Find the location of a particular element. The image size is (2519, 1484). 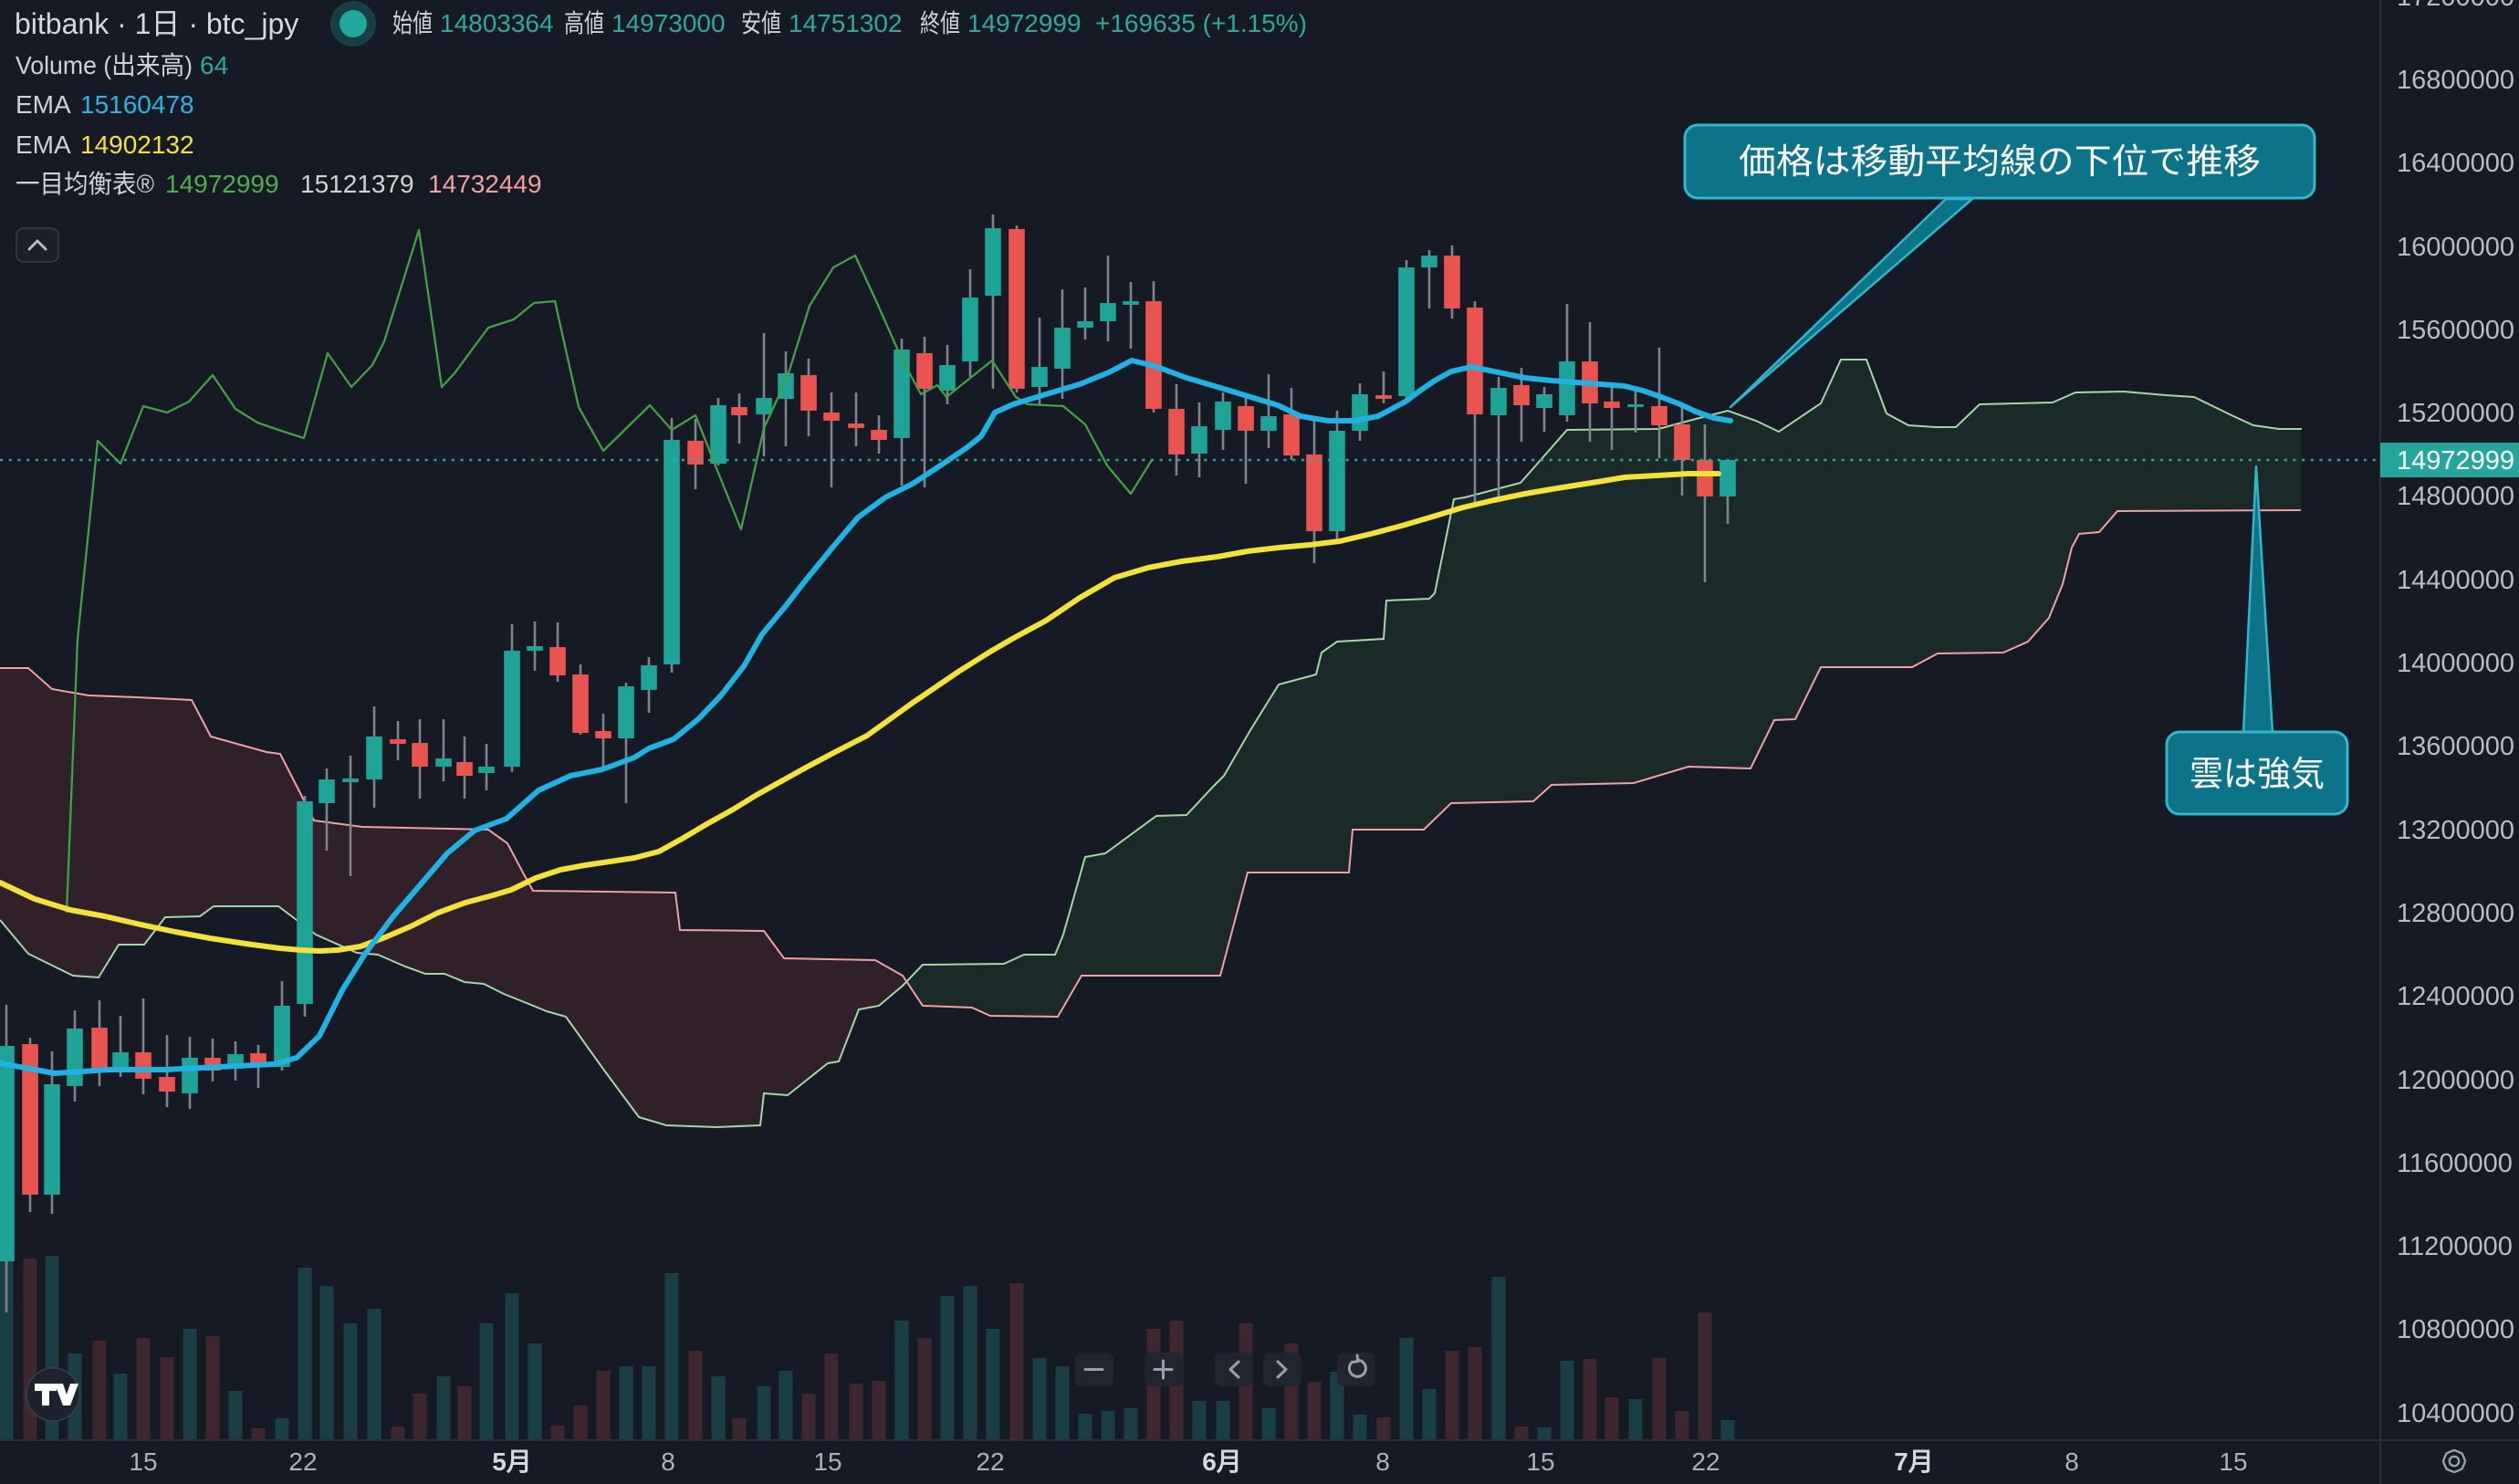

svg-text: 64 is located at coordinates (214, 65).